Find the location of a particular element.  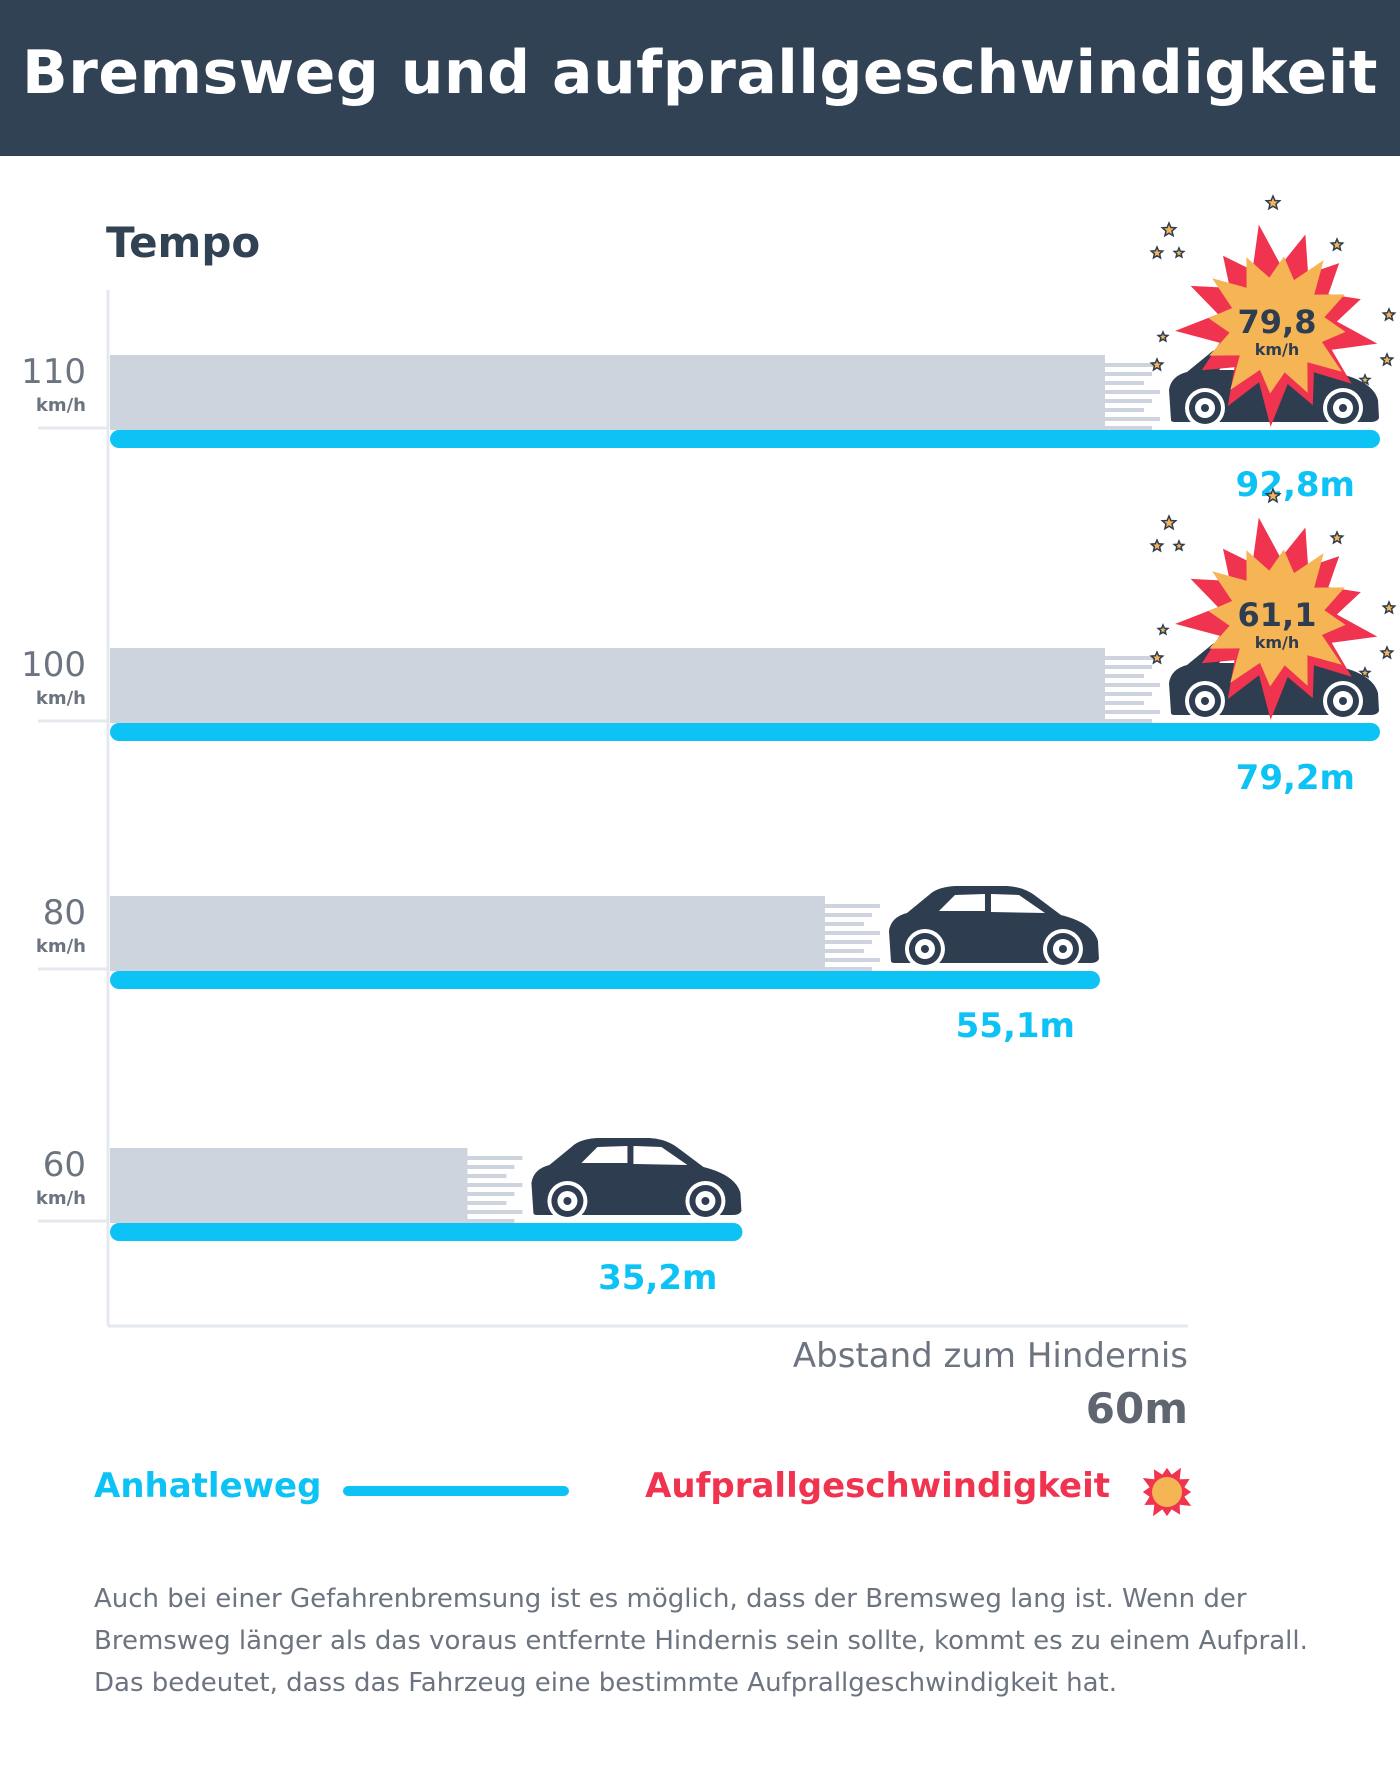

legend-burst-icon is located at coordinates (1167, 1492).